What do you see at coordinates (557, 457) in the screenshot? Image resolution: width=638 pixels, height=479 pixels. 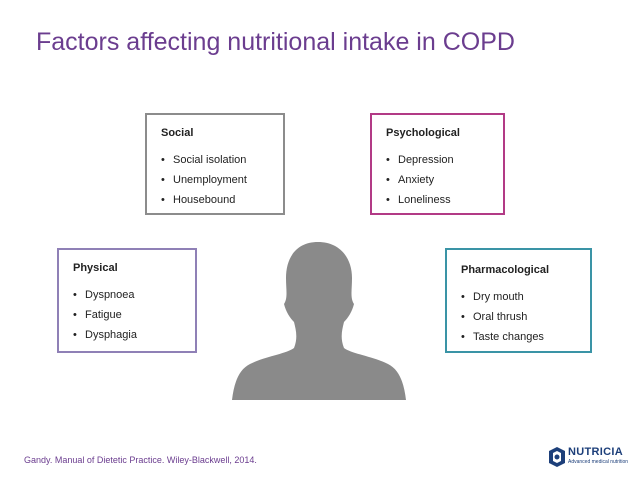 I see `nutricia-logo-icon` at bounding box center [557, 457].